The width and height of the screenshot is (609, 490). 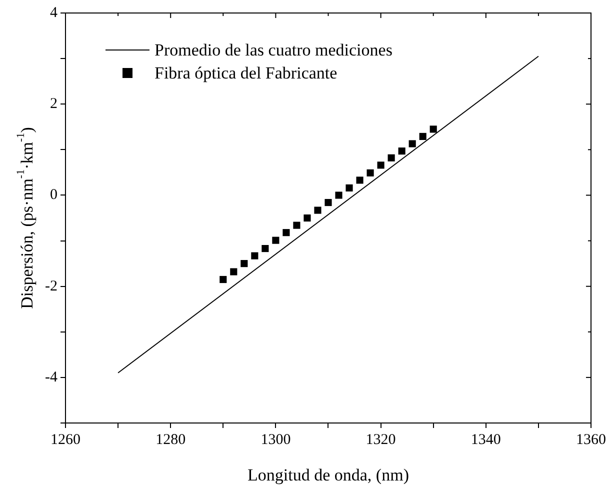 What do you see at coordinates (246, 72) in the screenshot?
I see `legend-label: Fibra óptica del Fabricante` at bounding box center [246, 72].